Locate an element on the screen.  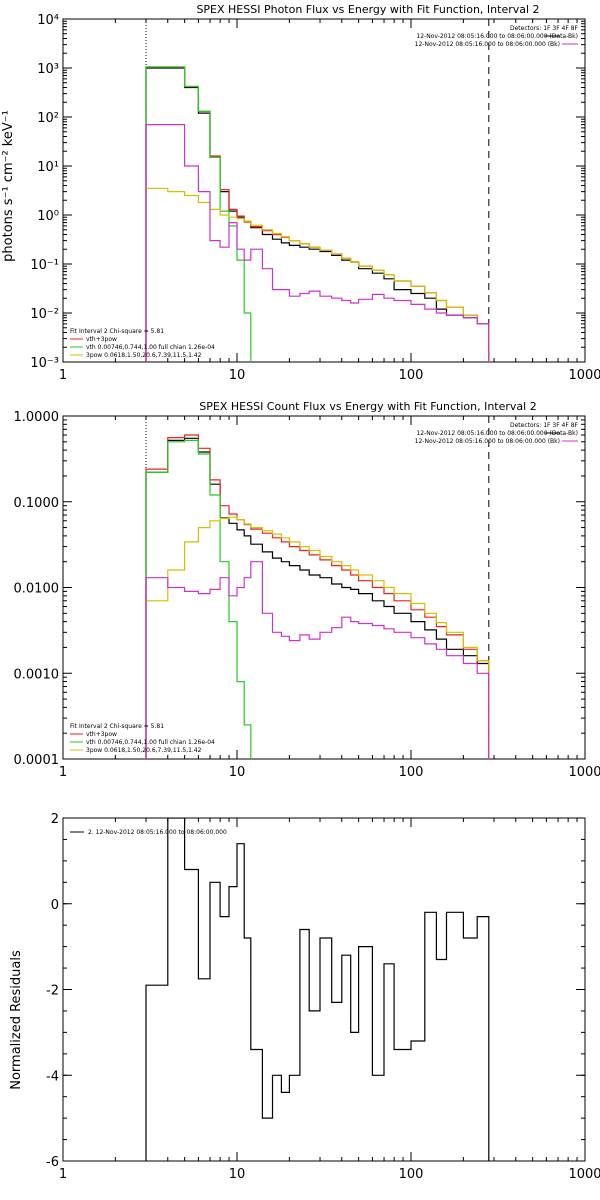
y-tick-label: 10⁻² is located at coordinates (44, 314).